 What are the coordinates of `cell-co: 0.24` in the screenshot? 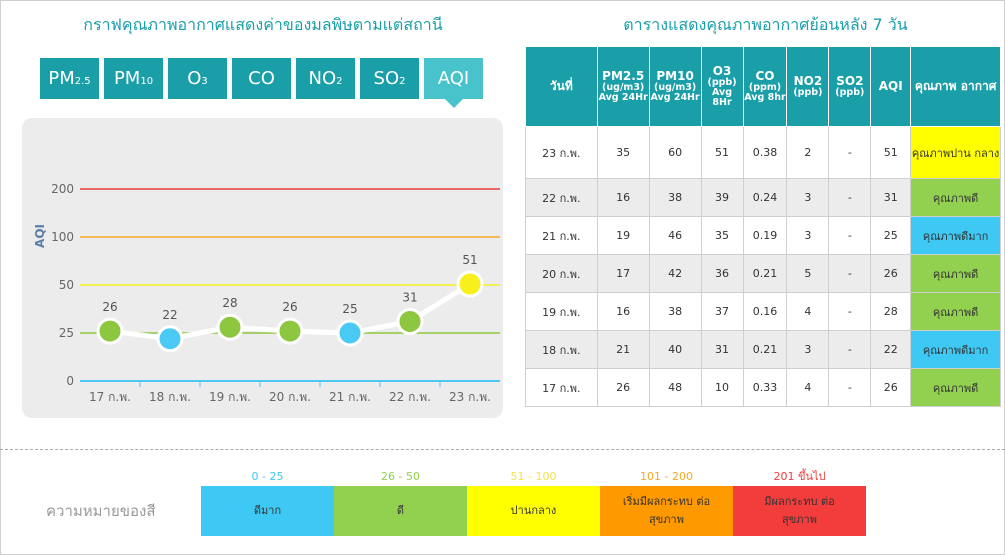 It's located at (765, 197).